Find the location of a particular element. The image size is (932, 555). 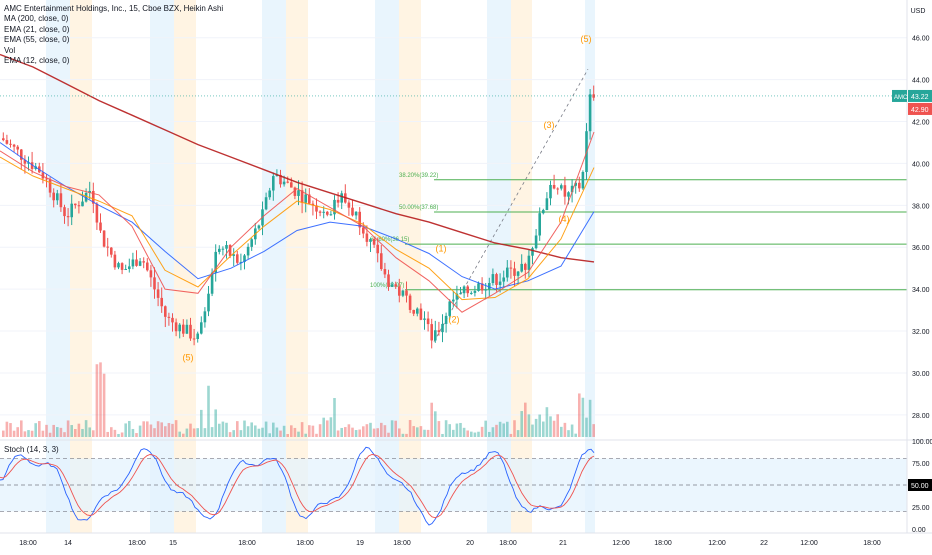

time-tick-label: 12:00 is located at coordinates (717, 543).